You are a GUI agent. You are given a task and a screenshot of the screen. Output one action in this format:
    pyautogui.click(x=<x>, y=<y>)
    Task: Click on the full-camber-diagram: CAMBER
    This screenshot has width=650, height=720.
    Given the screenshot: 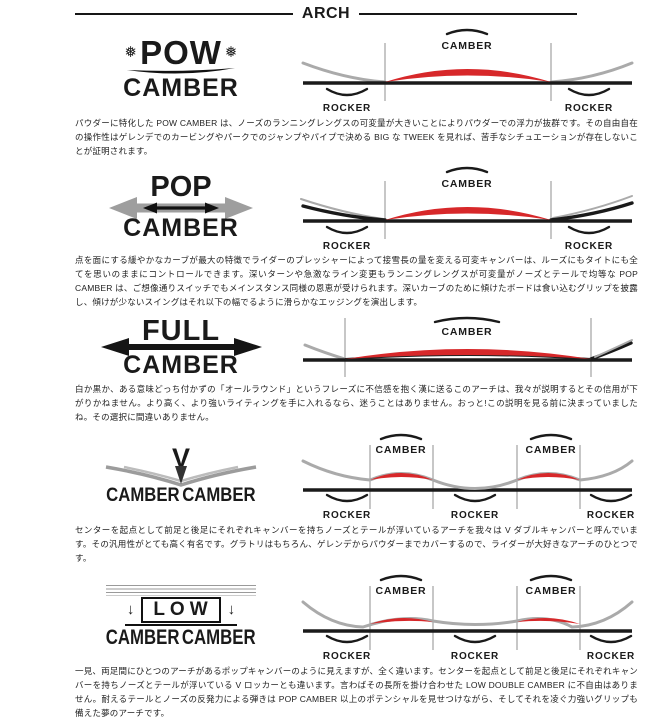 What is the action you would take?
    pyautogui.click(x=467, y=347)
    